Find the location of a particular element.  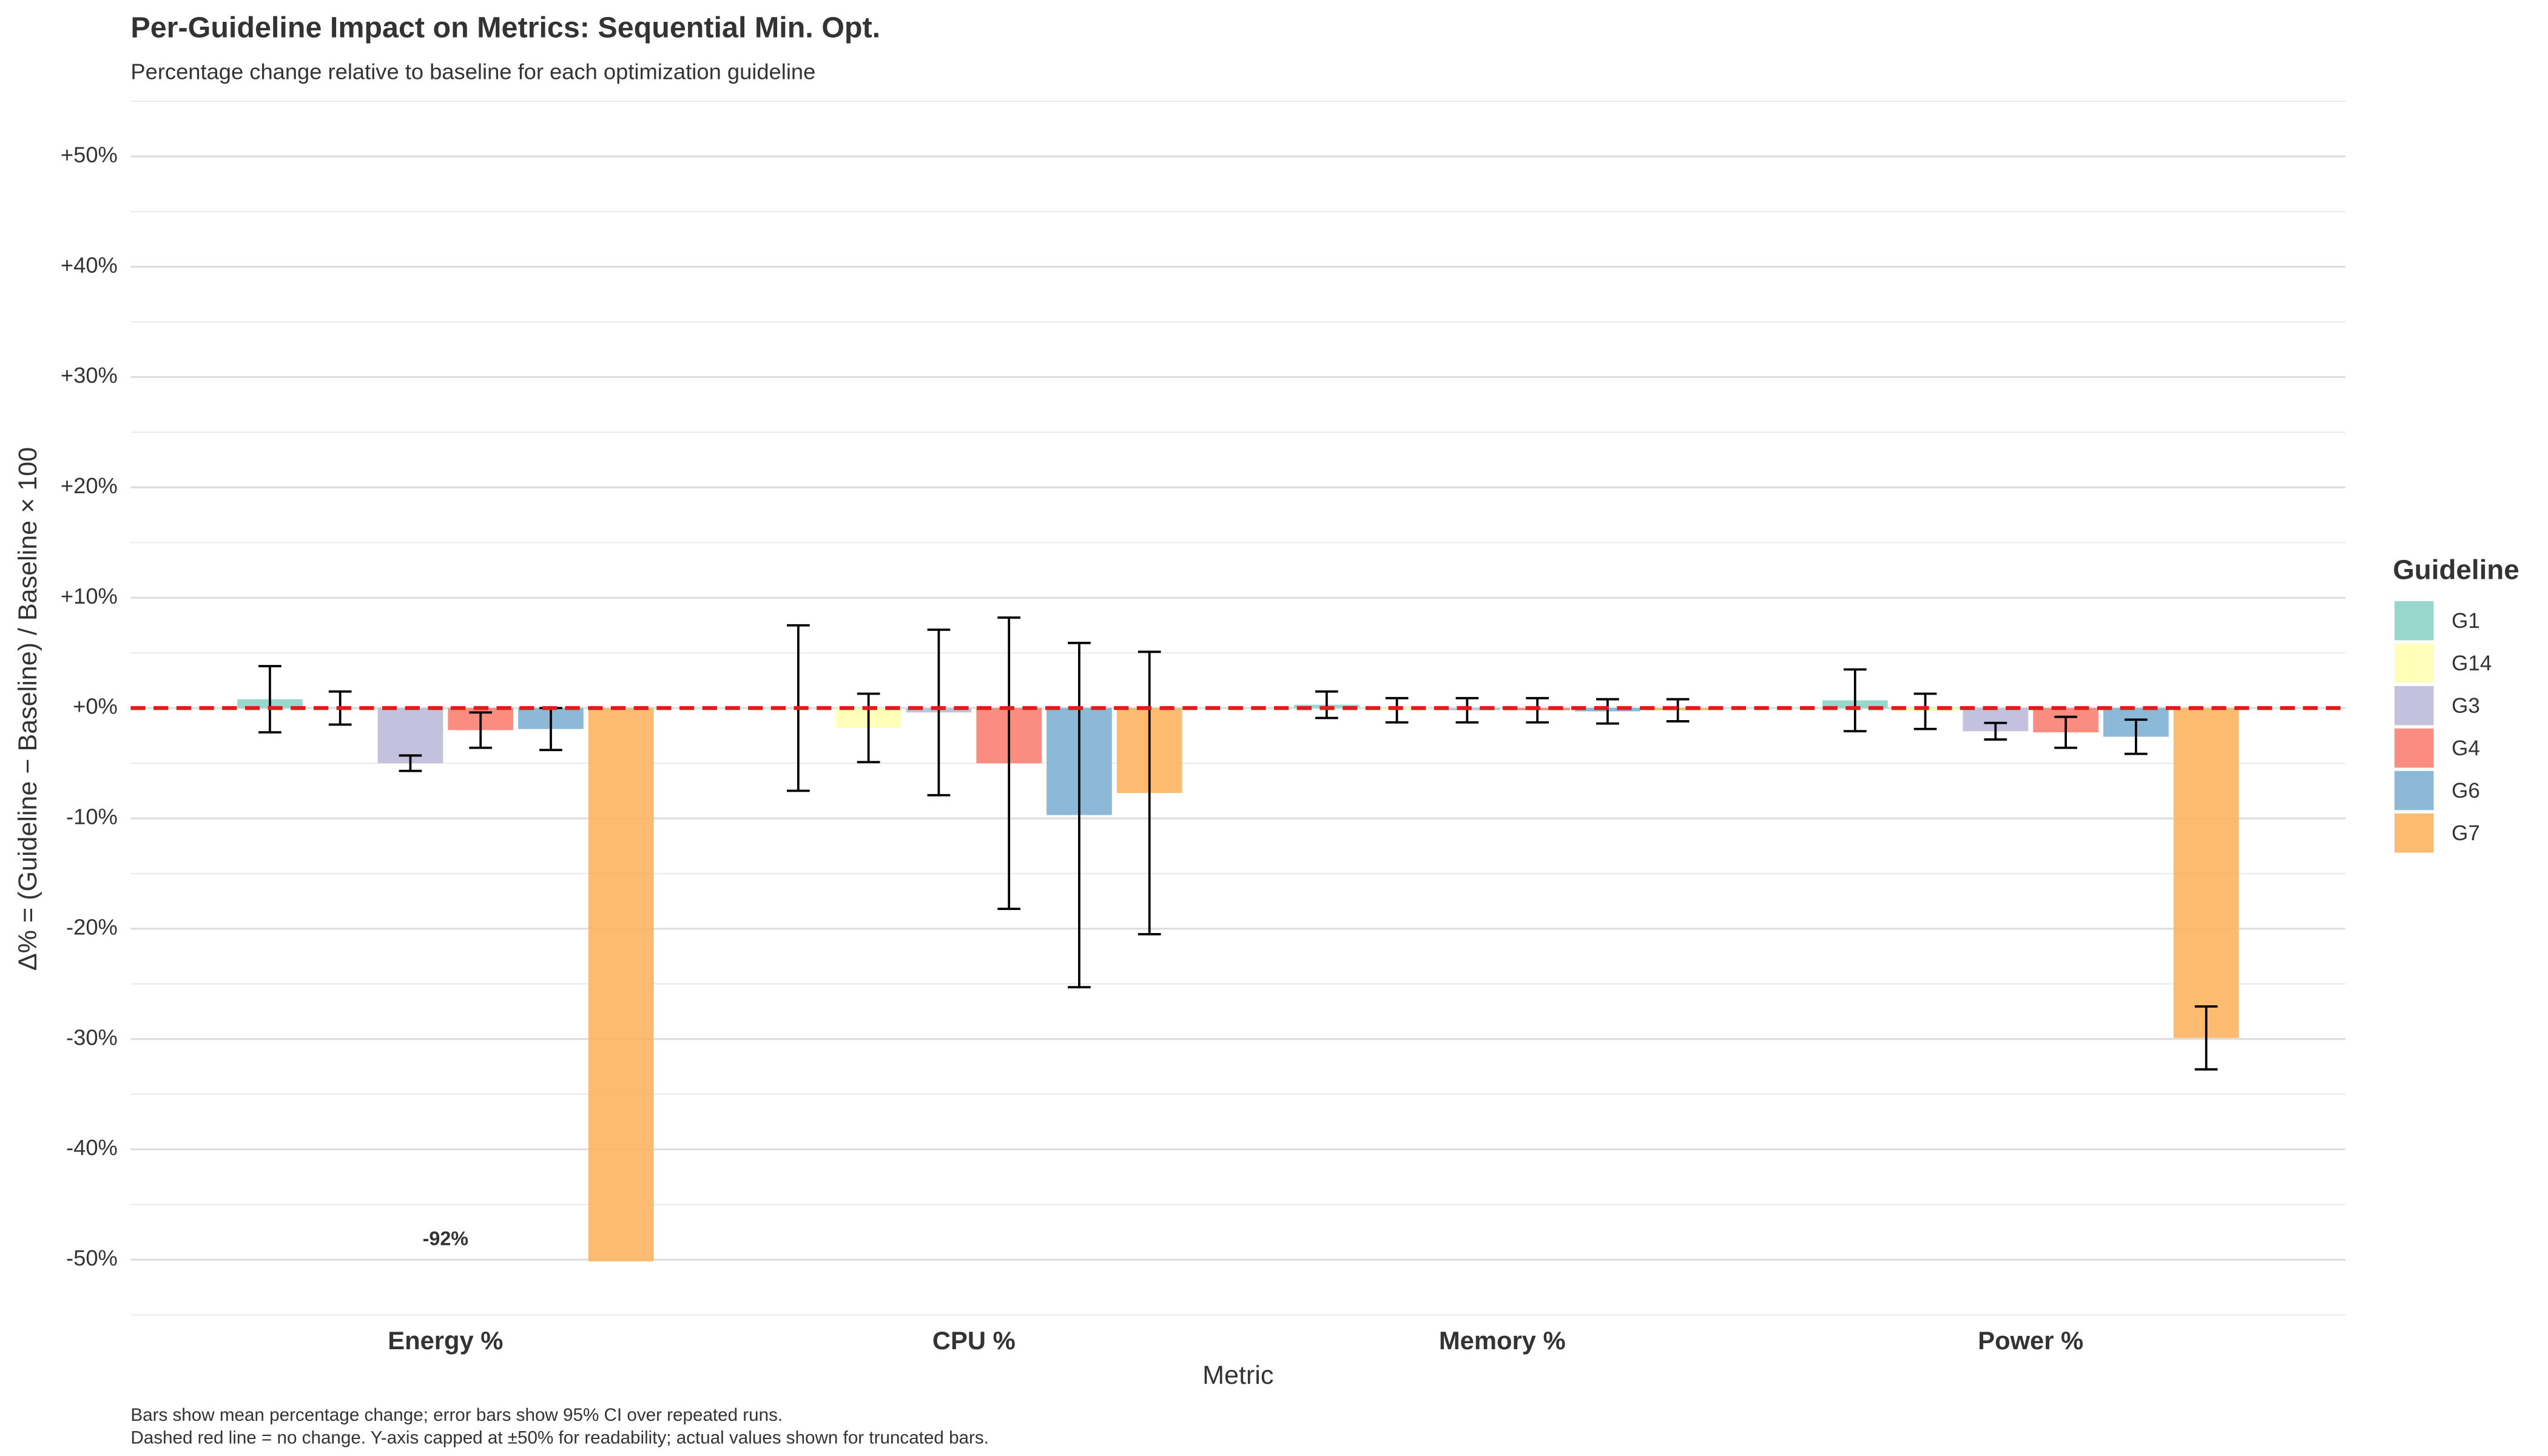

y-tick-label: +10% is located at coordinates (89, 596).